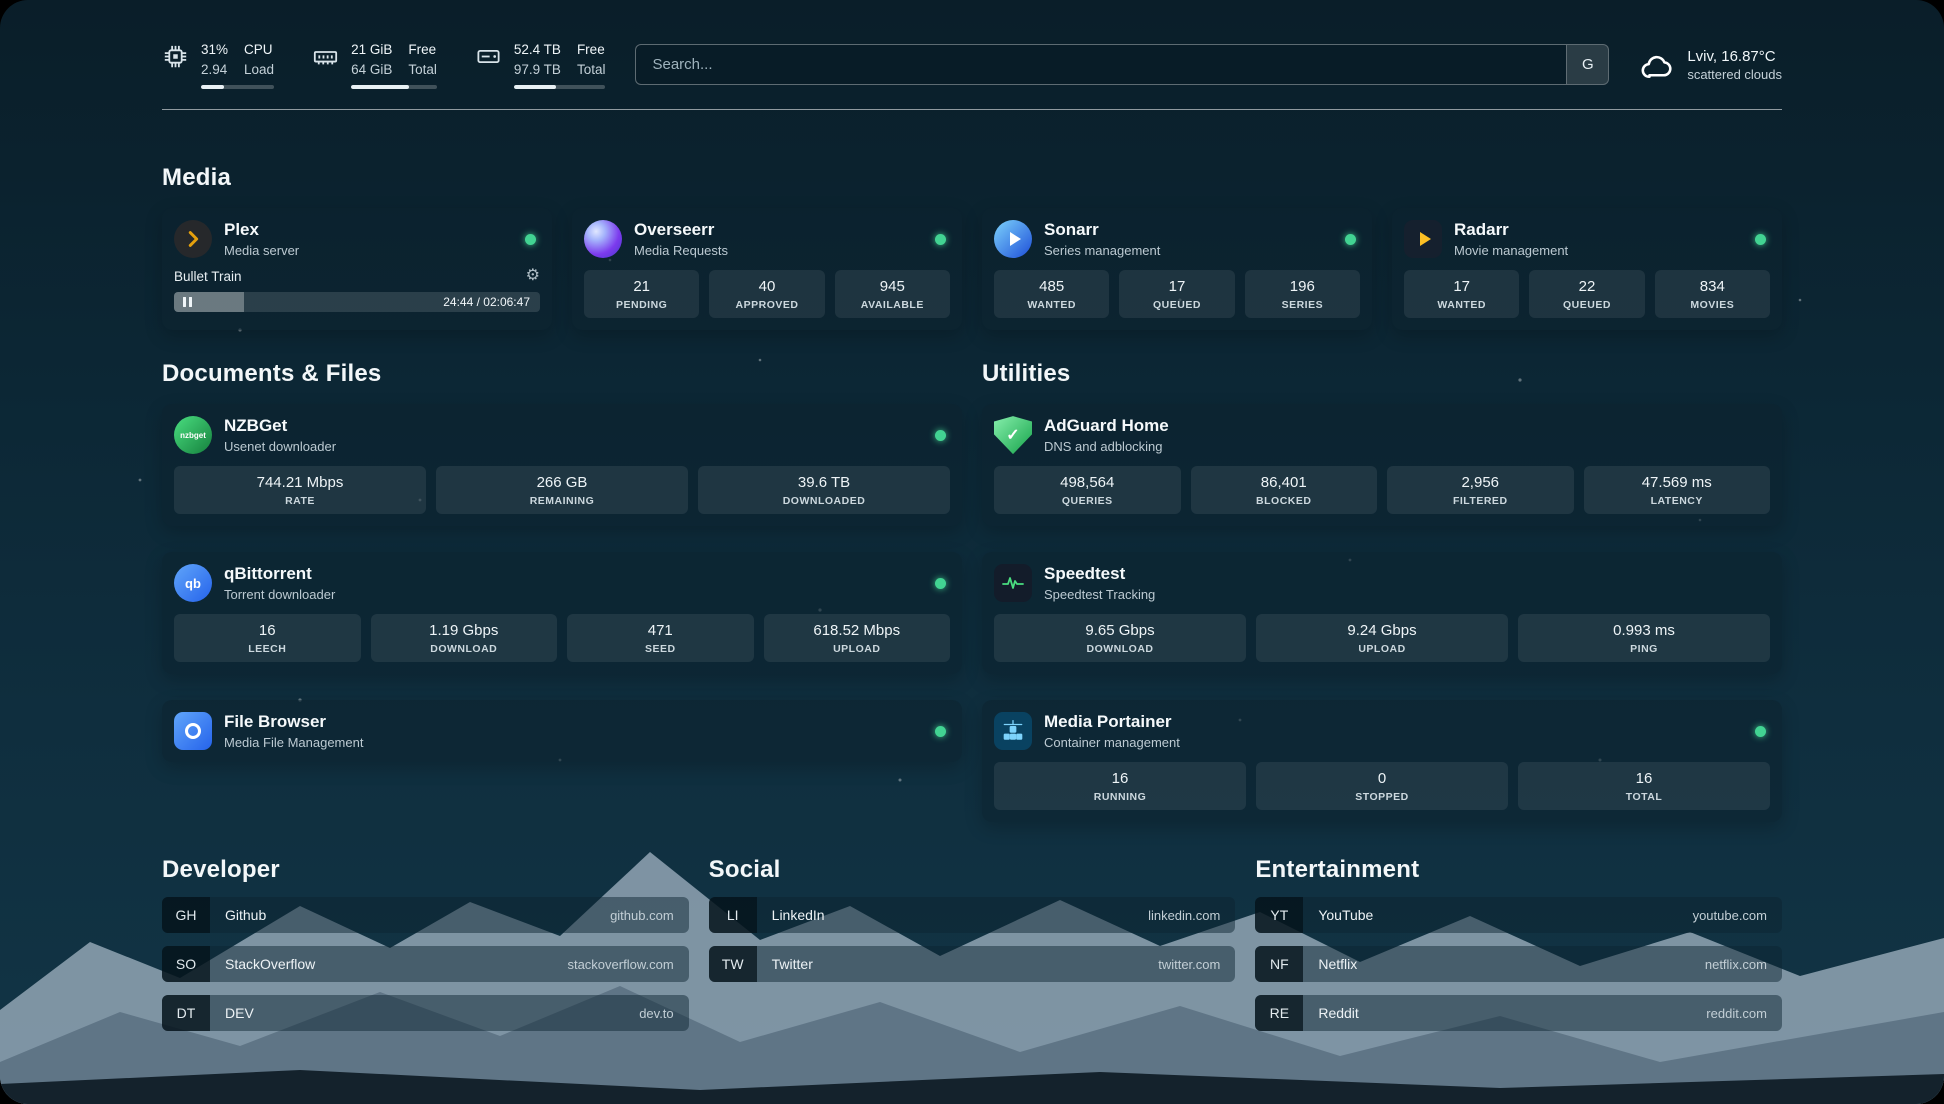 Image resolution: width=1944 pixels, height=1104 pixels. Describe the element at coordinates (1337, 870) in the screenshot. I see `section-title-entertainment: Entertainment` at that location.